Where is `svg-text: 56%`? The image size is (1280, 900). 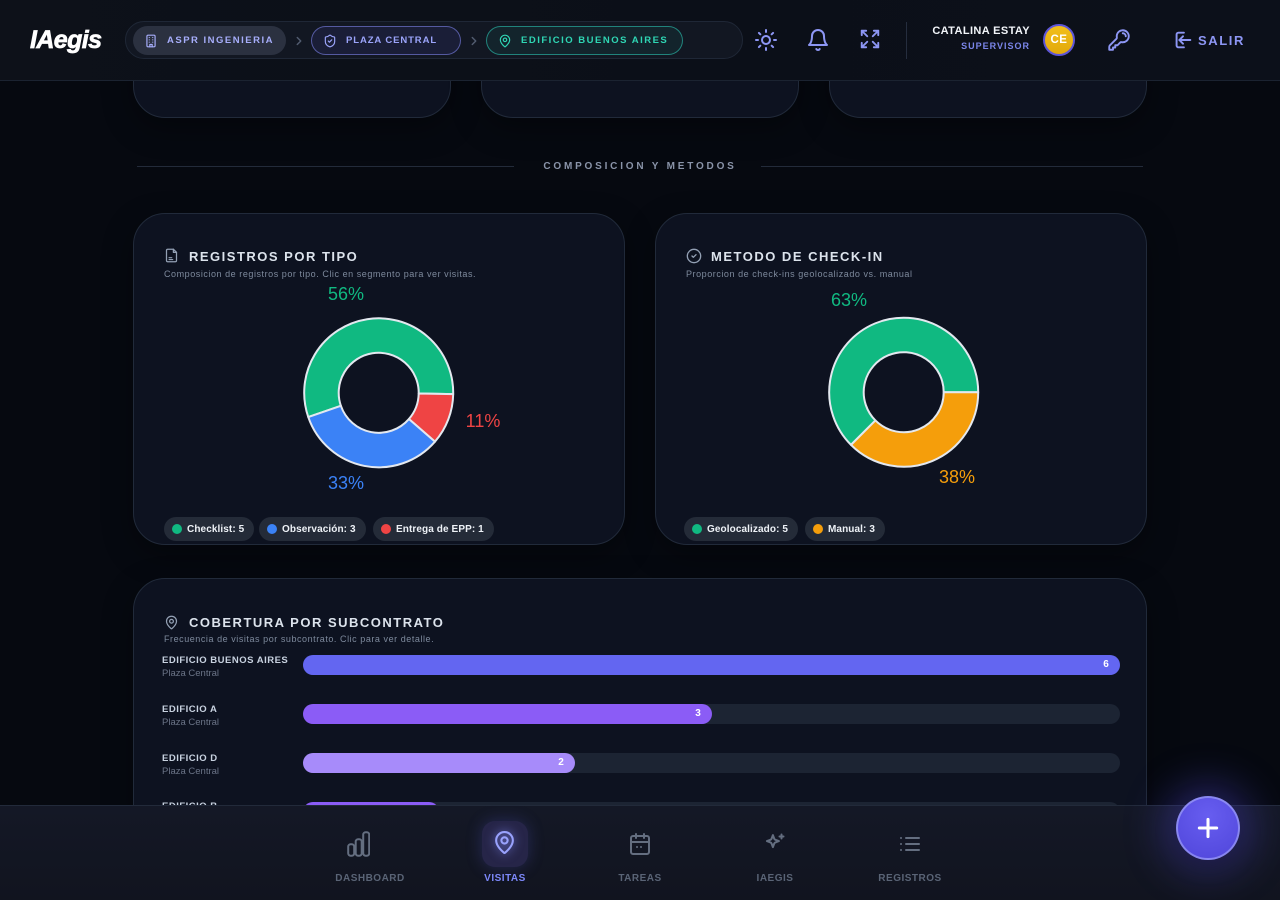 svg-text: 56% is located at coordinates (346, 294).